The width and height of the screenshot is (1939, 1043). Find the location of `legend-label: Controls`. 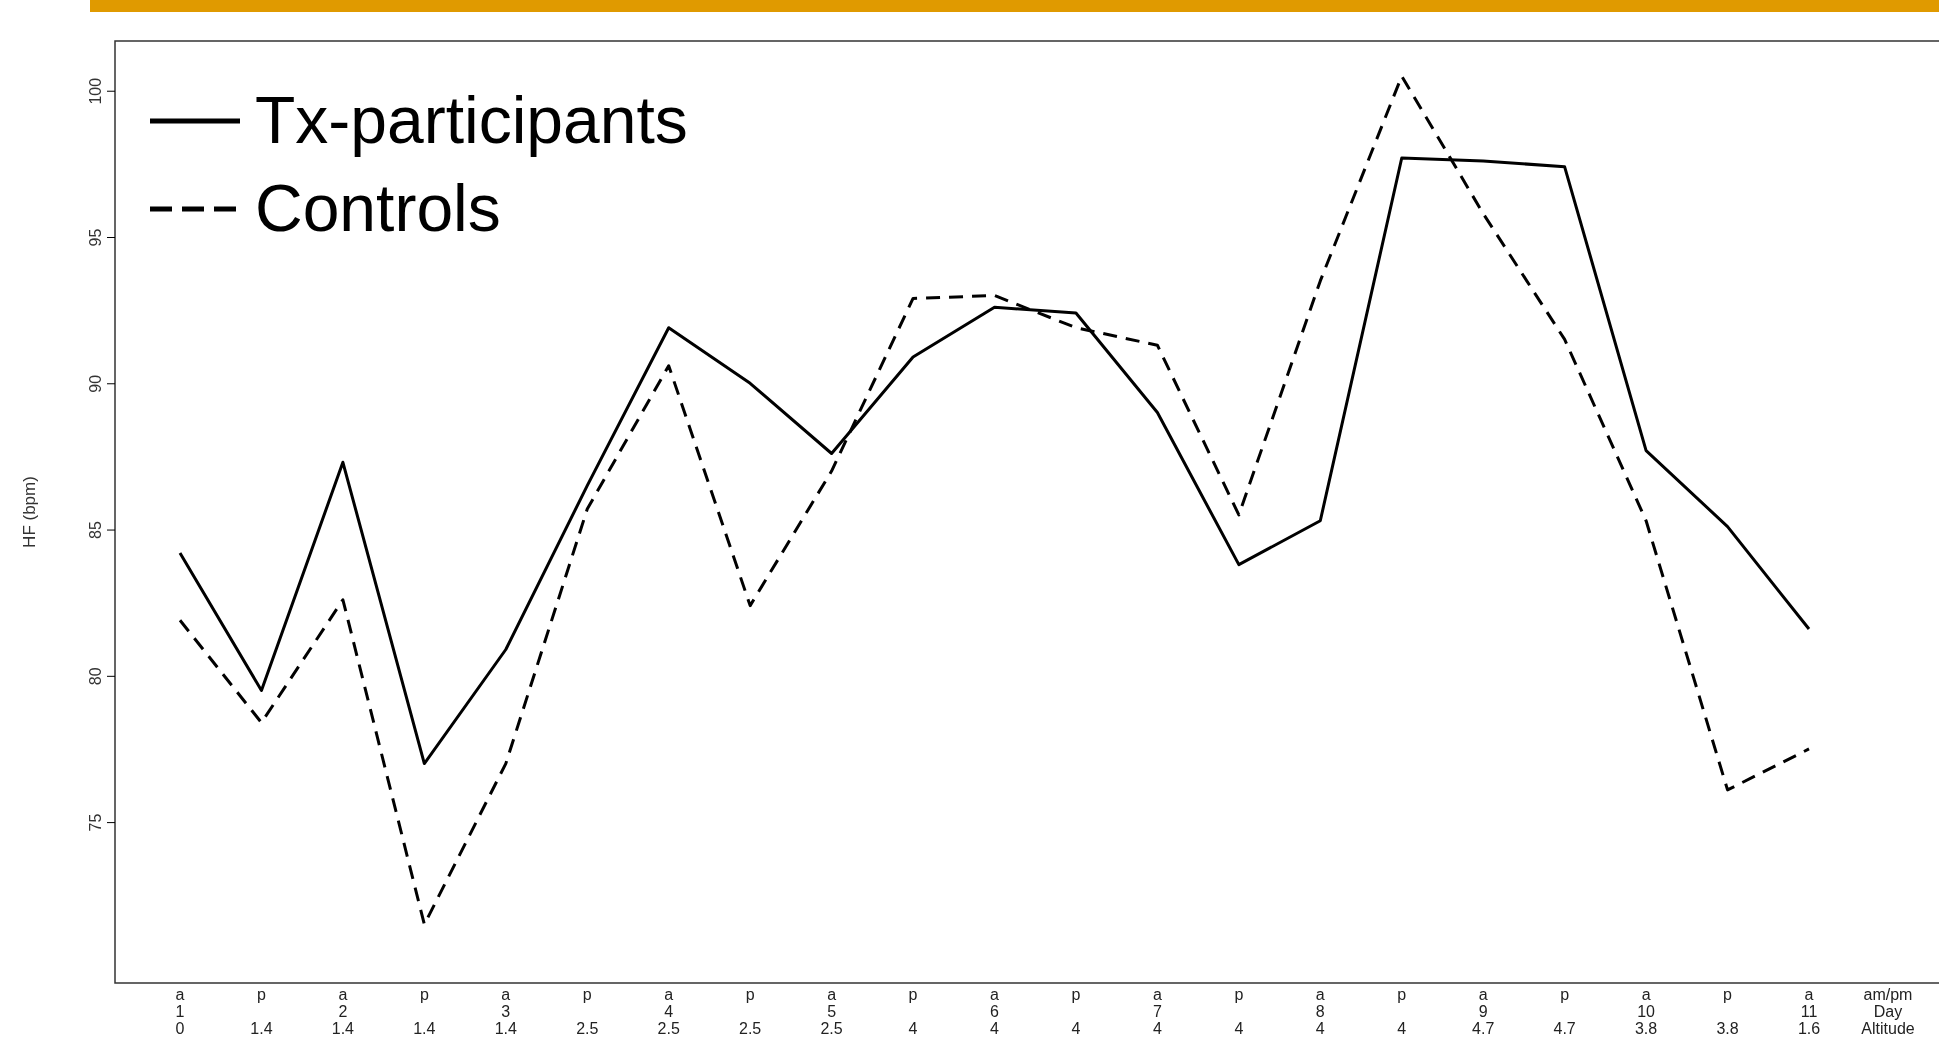

legend-label: Controls is located at coordinates (378, 208).